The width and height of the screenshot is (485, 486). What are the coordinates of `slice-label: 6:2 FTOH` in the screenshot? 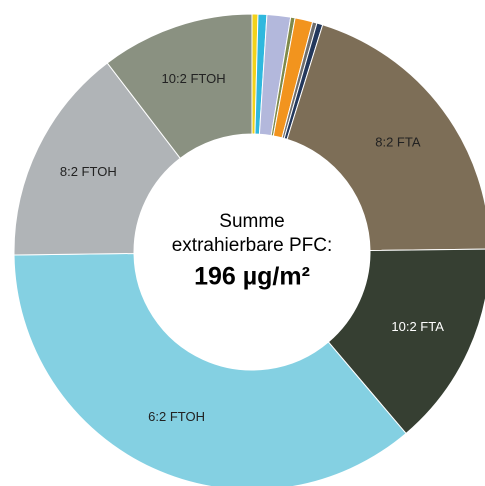 It's located at (176, 416).